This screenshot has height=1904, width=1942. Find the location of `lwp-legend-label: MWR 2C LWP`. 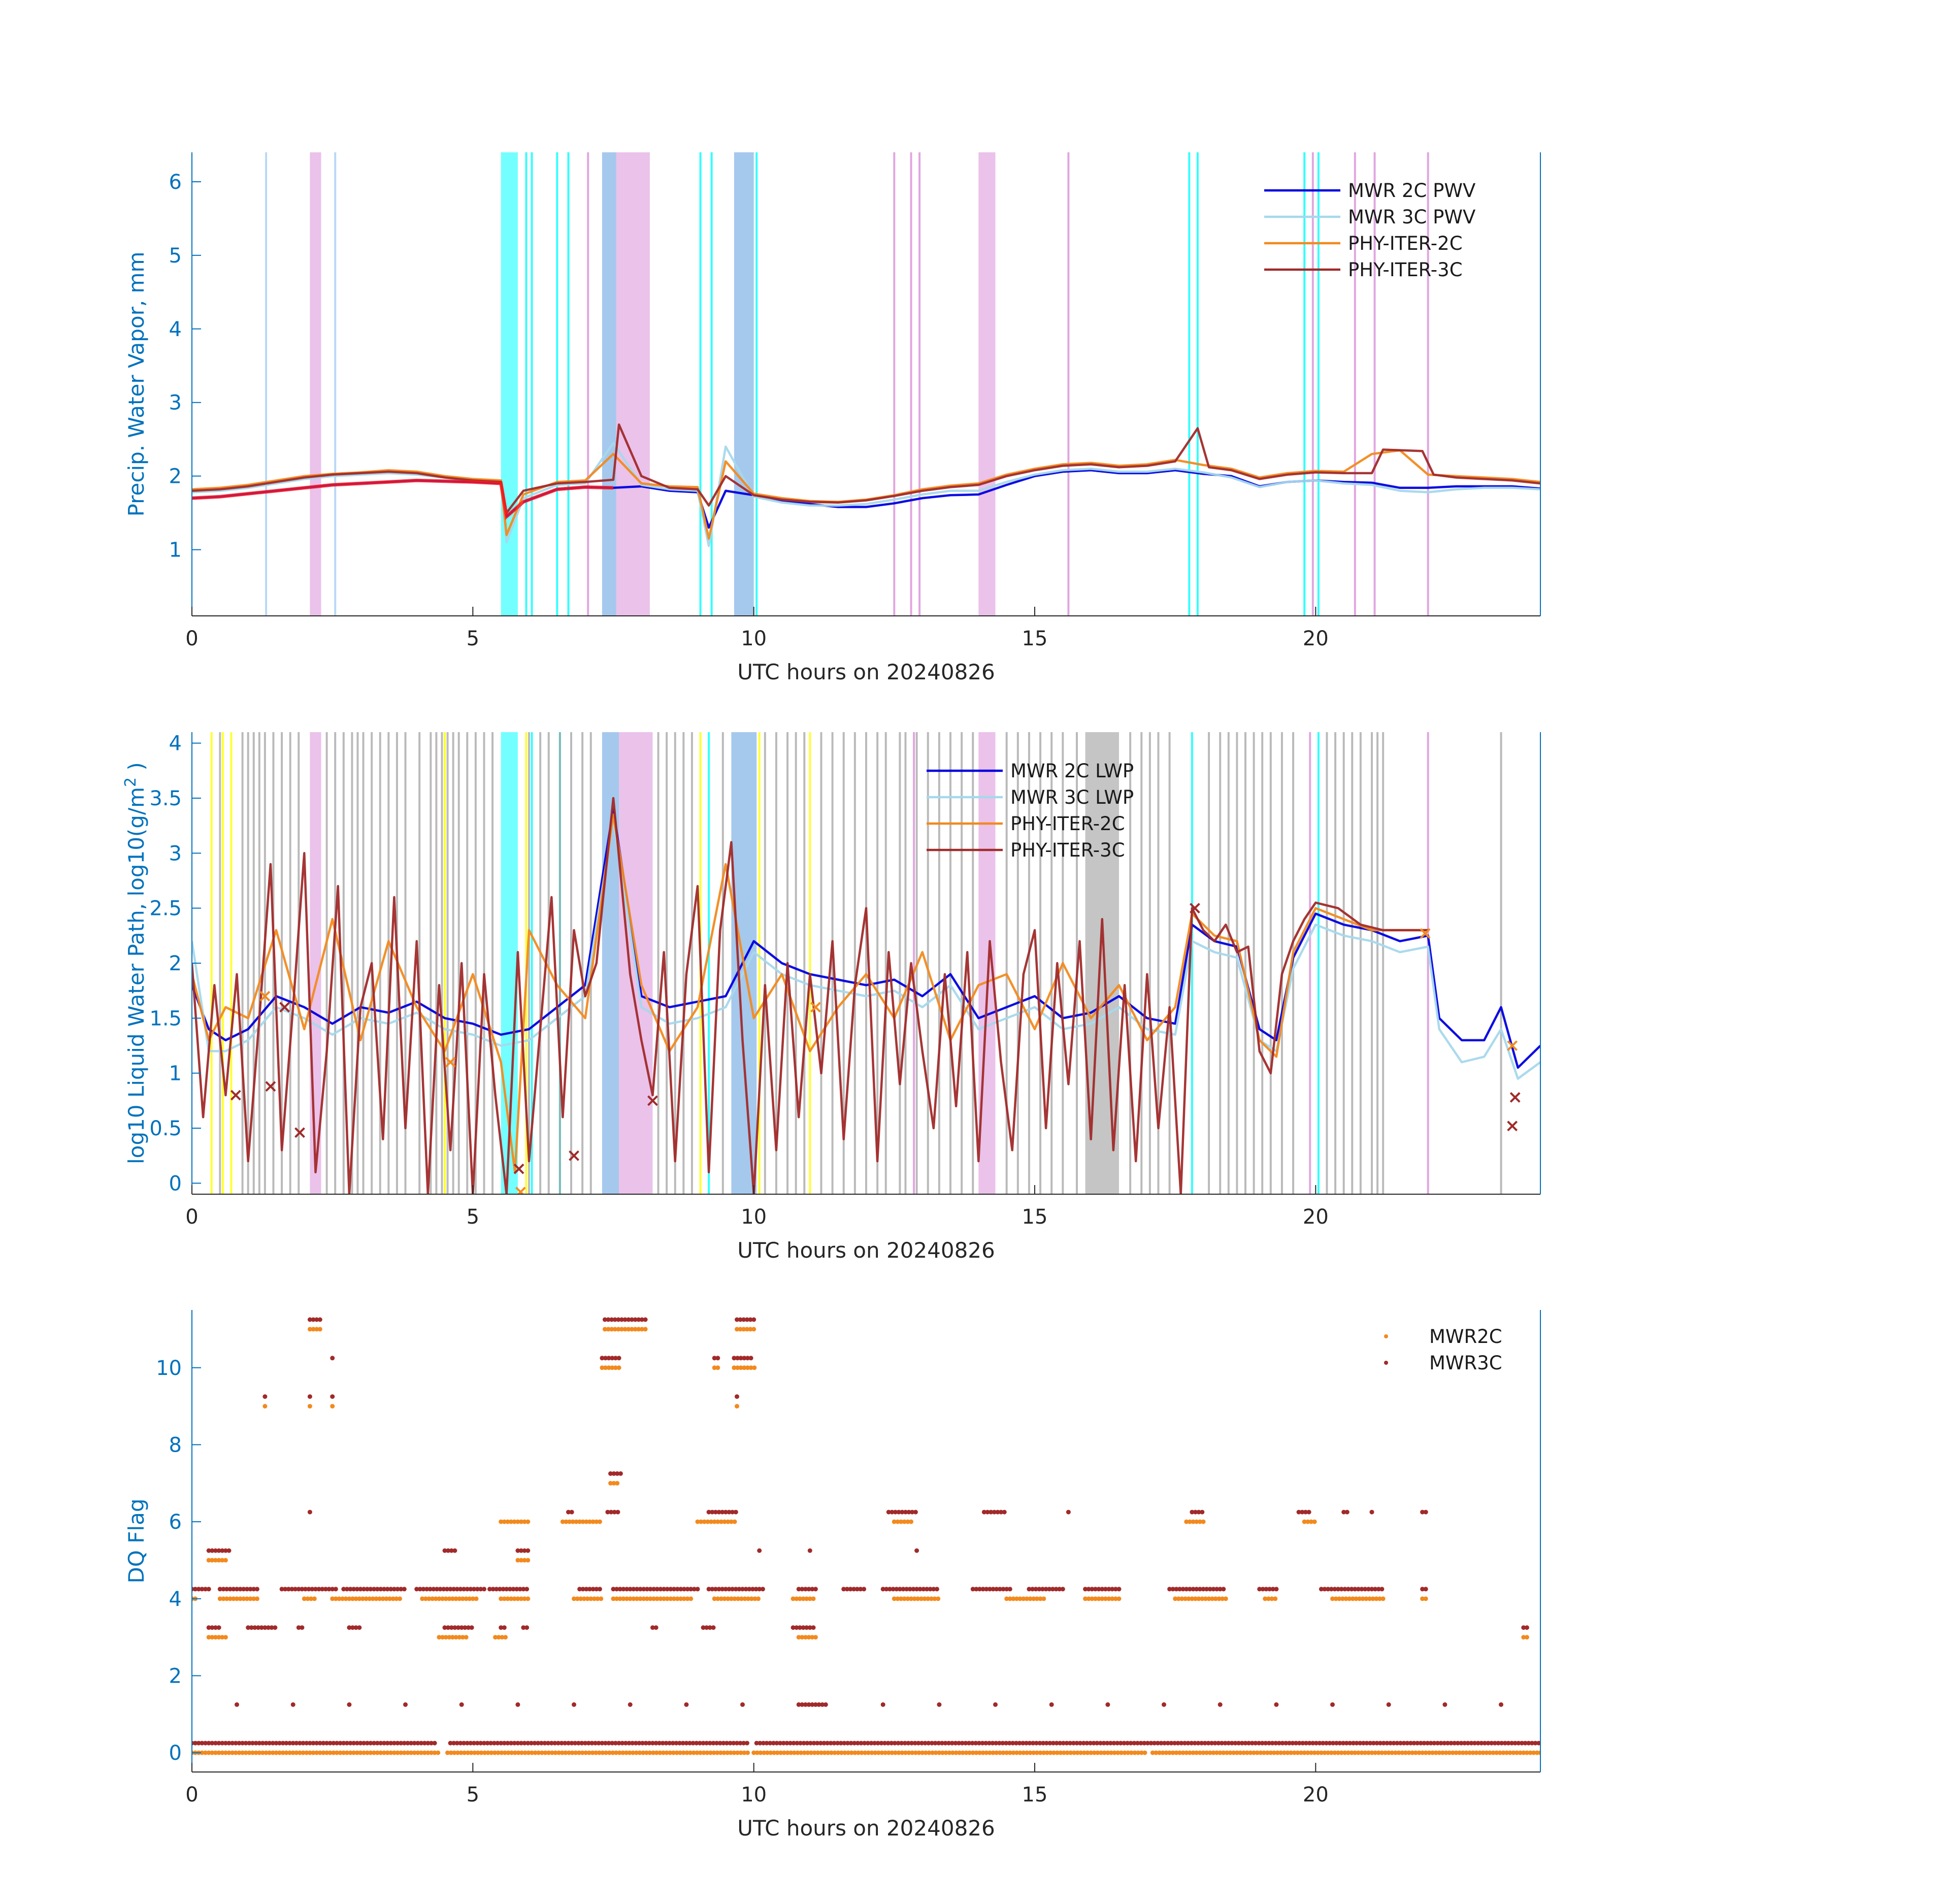

lwp-legend-label: MWR 2C LWP is located at coordinates (1072, 771).